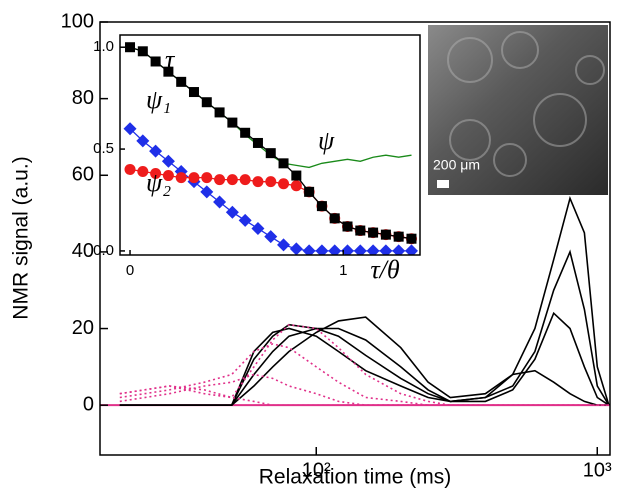 This screenshot has height=493, width=641. What do you see at coordinates (83, 251) in the screenshot?
I see `y-tick-label: 40` at bounding box center [83, 251].